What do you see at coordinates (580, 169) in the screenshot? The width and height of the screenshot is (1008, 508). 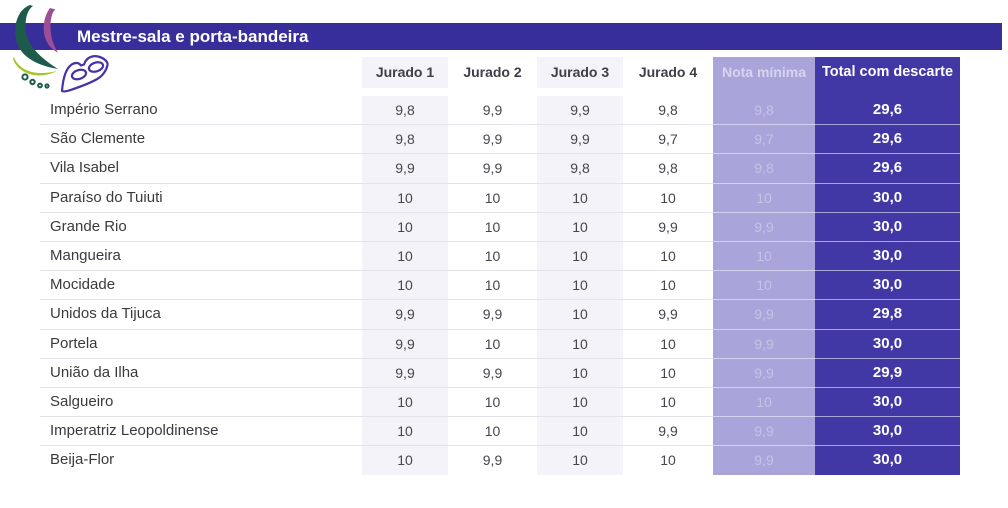 I see `jurado-3-score-cell: 9,8` at bounding box center [580, 169].